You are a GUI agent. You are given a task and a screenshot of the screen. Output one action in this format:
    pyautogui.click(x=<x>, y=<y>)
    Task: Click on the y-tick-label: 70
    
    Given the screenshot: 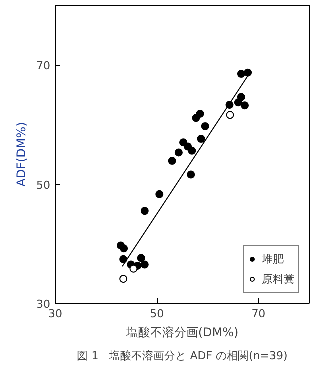 What is the action you would take?
    pyautogui.click(x=43, y=66)
    